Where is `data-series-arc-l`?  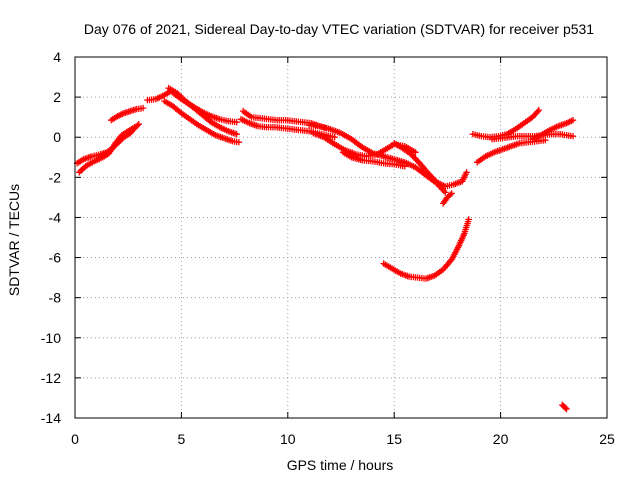 data-series-arc-l is located at coordinates (373, 159).